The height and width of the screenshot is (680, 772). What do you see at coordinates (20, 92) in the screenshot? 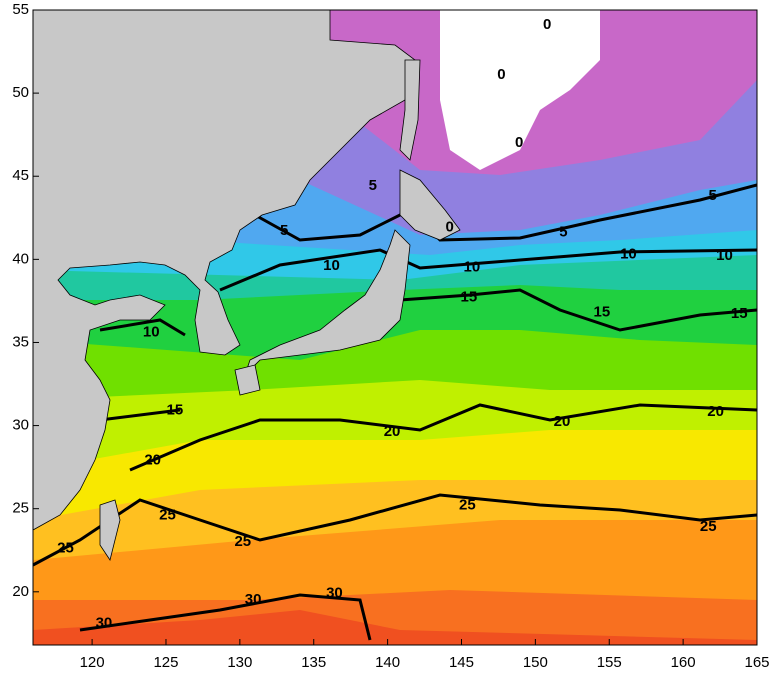
I see `y-tick-label: 50` at bounding box center [20, 92].